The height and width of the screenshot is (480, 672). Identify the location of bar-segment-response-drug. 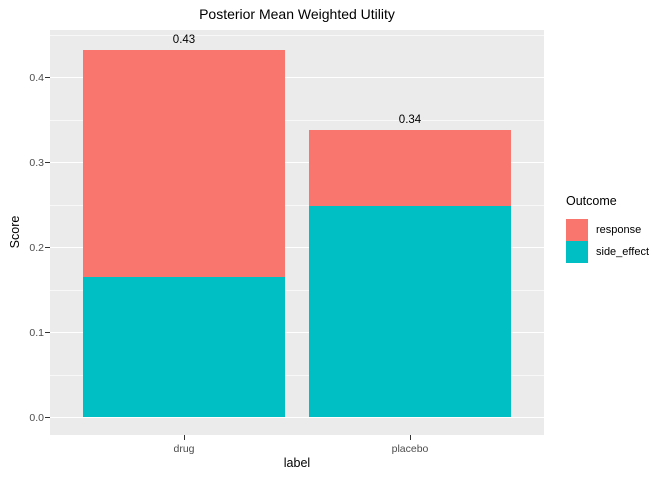
(184, 163).